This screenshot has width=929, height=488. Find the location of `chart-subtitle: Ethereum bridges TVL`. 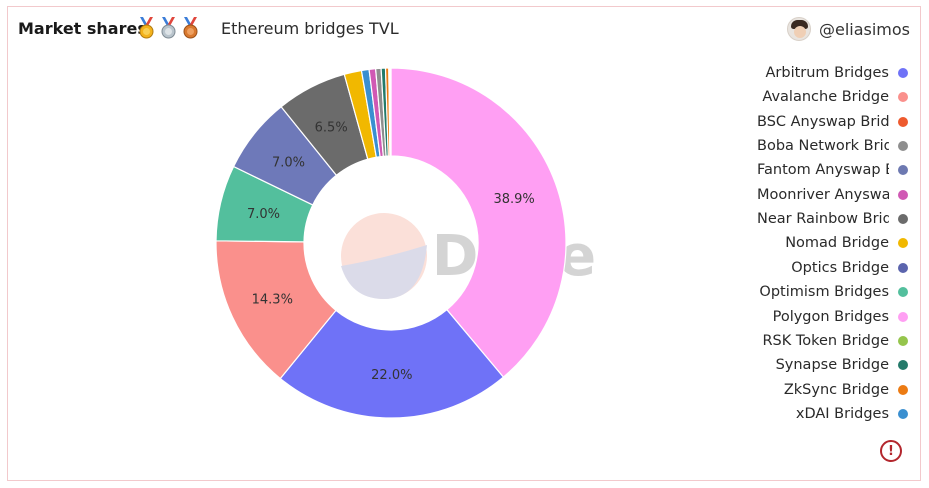

chart-subtitle: Ethereum bridges TVL is located at coordinates (310, 28).